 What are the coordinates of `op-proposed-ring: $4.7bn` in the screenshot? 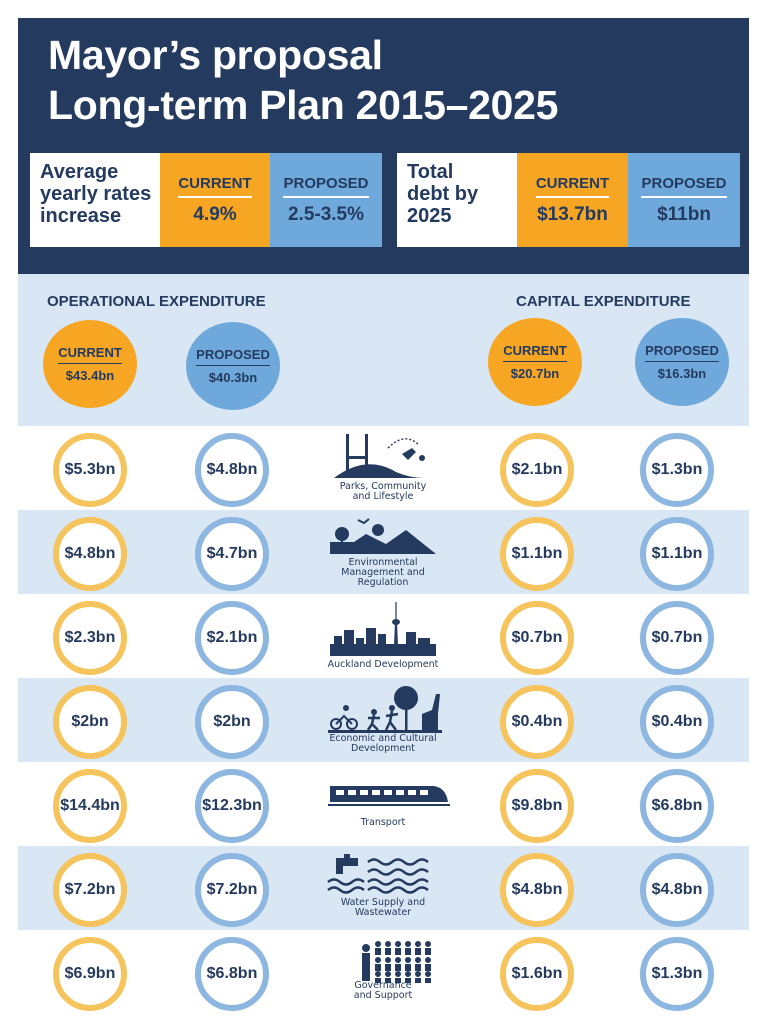 It's located at (232, 554).